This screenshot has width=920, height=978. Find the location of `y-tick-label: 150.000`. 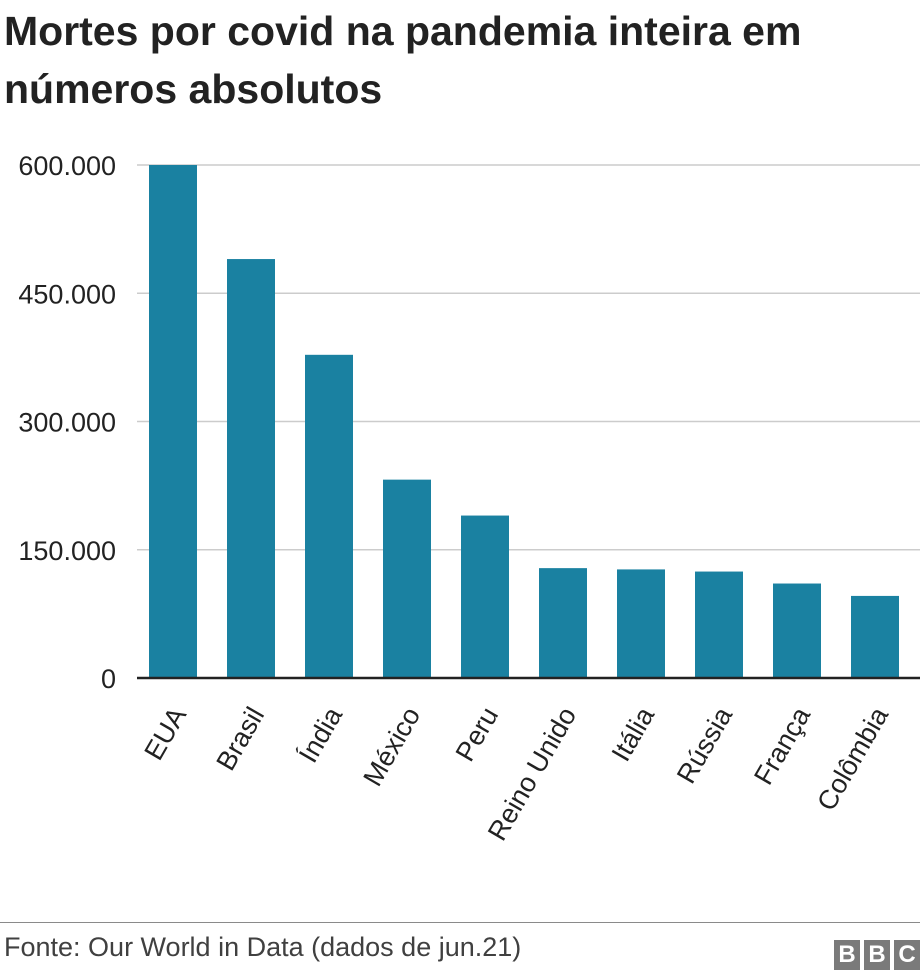

y-tick-label: 150.000 is located at coordinates (67, 551).